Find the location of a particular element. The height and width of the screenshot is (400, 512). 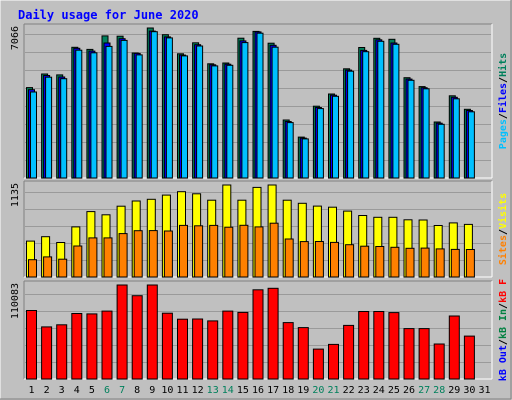

x-tick-label-27: 27 is located at coordinates (424, 390).